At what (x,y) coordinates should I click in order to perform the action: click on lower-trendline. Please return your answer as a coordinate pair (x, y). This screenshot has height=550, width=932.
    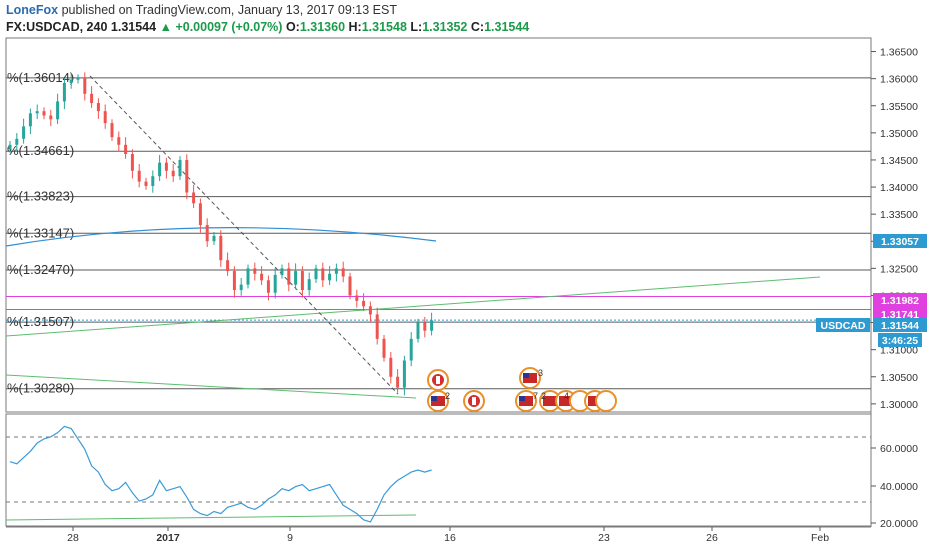
    Looking at the image, I should click on (211, 386).